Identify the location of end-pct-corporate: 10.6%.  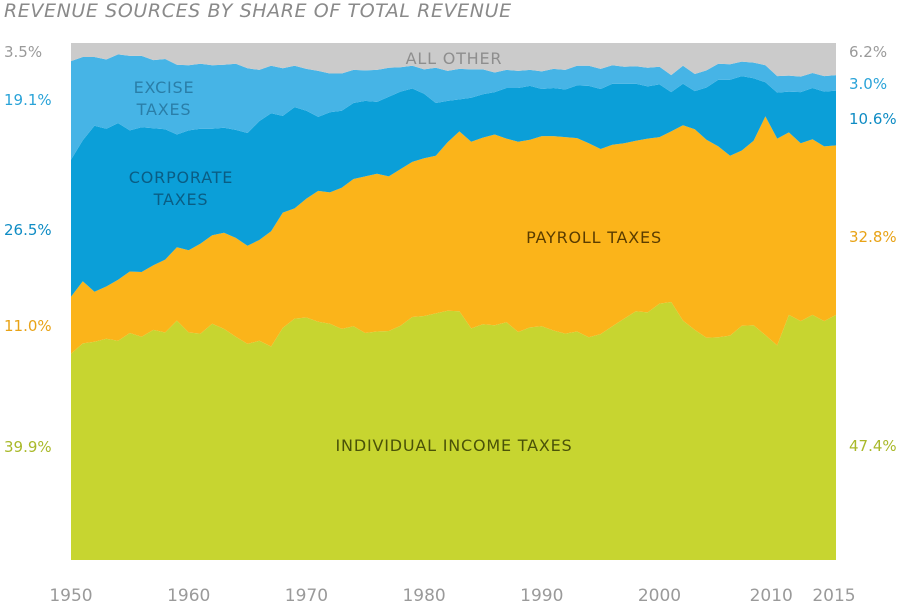
(873, 119).